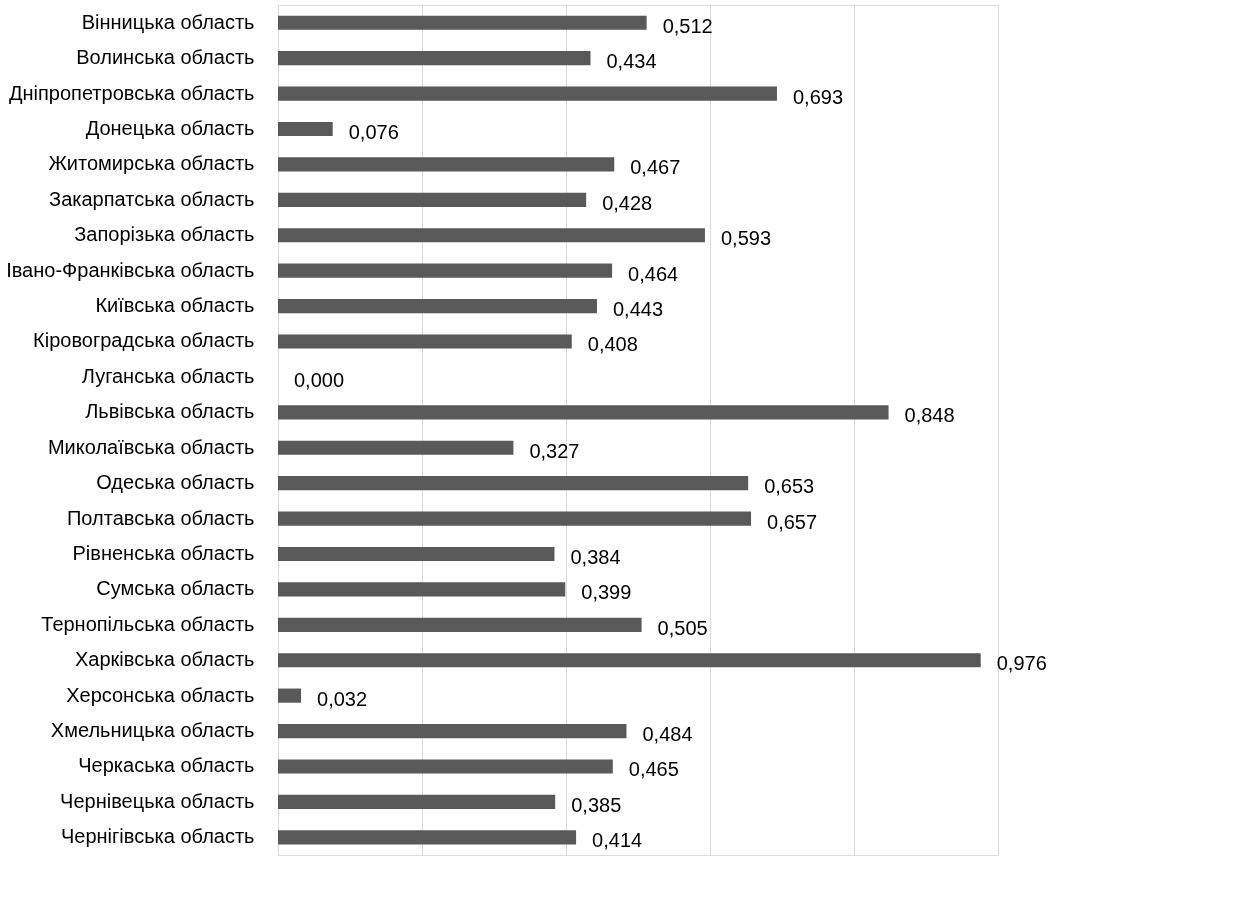 The height and width of the screenshot is (924, 1252). I want to click on y-tick-label: Миколаївська область, so click(151, 446).